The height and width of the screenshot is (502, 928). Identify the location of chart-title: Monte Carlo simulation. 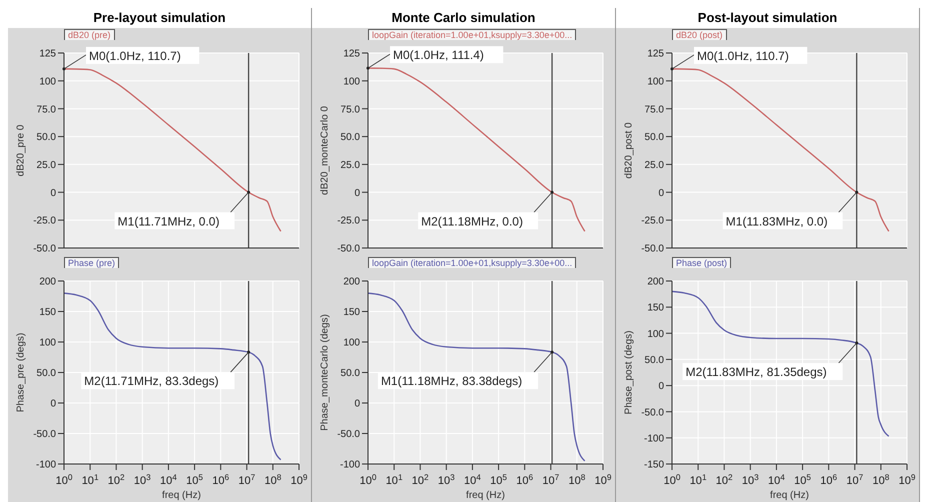
(463, 18).